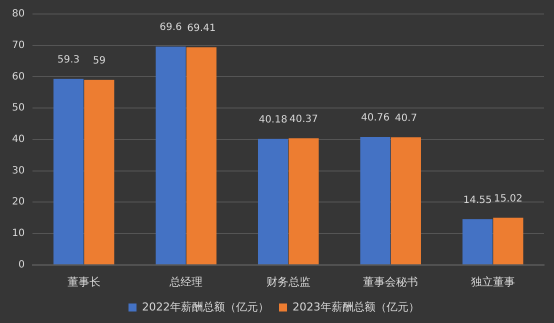 The width and height of the screenshot is (554, 323). I want to click on data-label: 59.3, so click(68, 60).